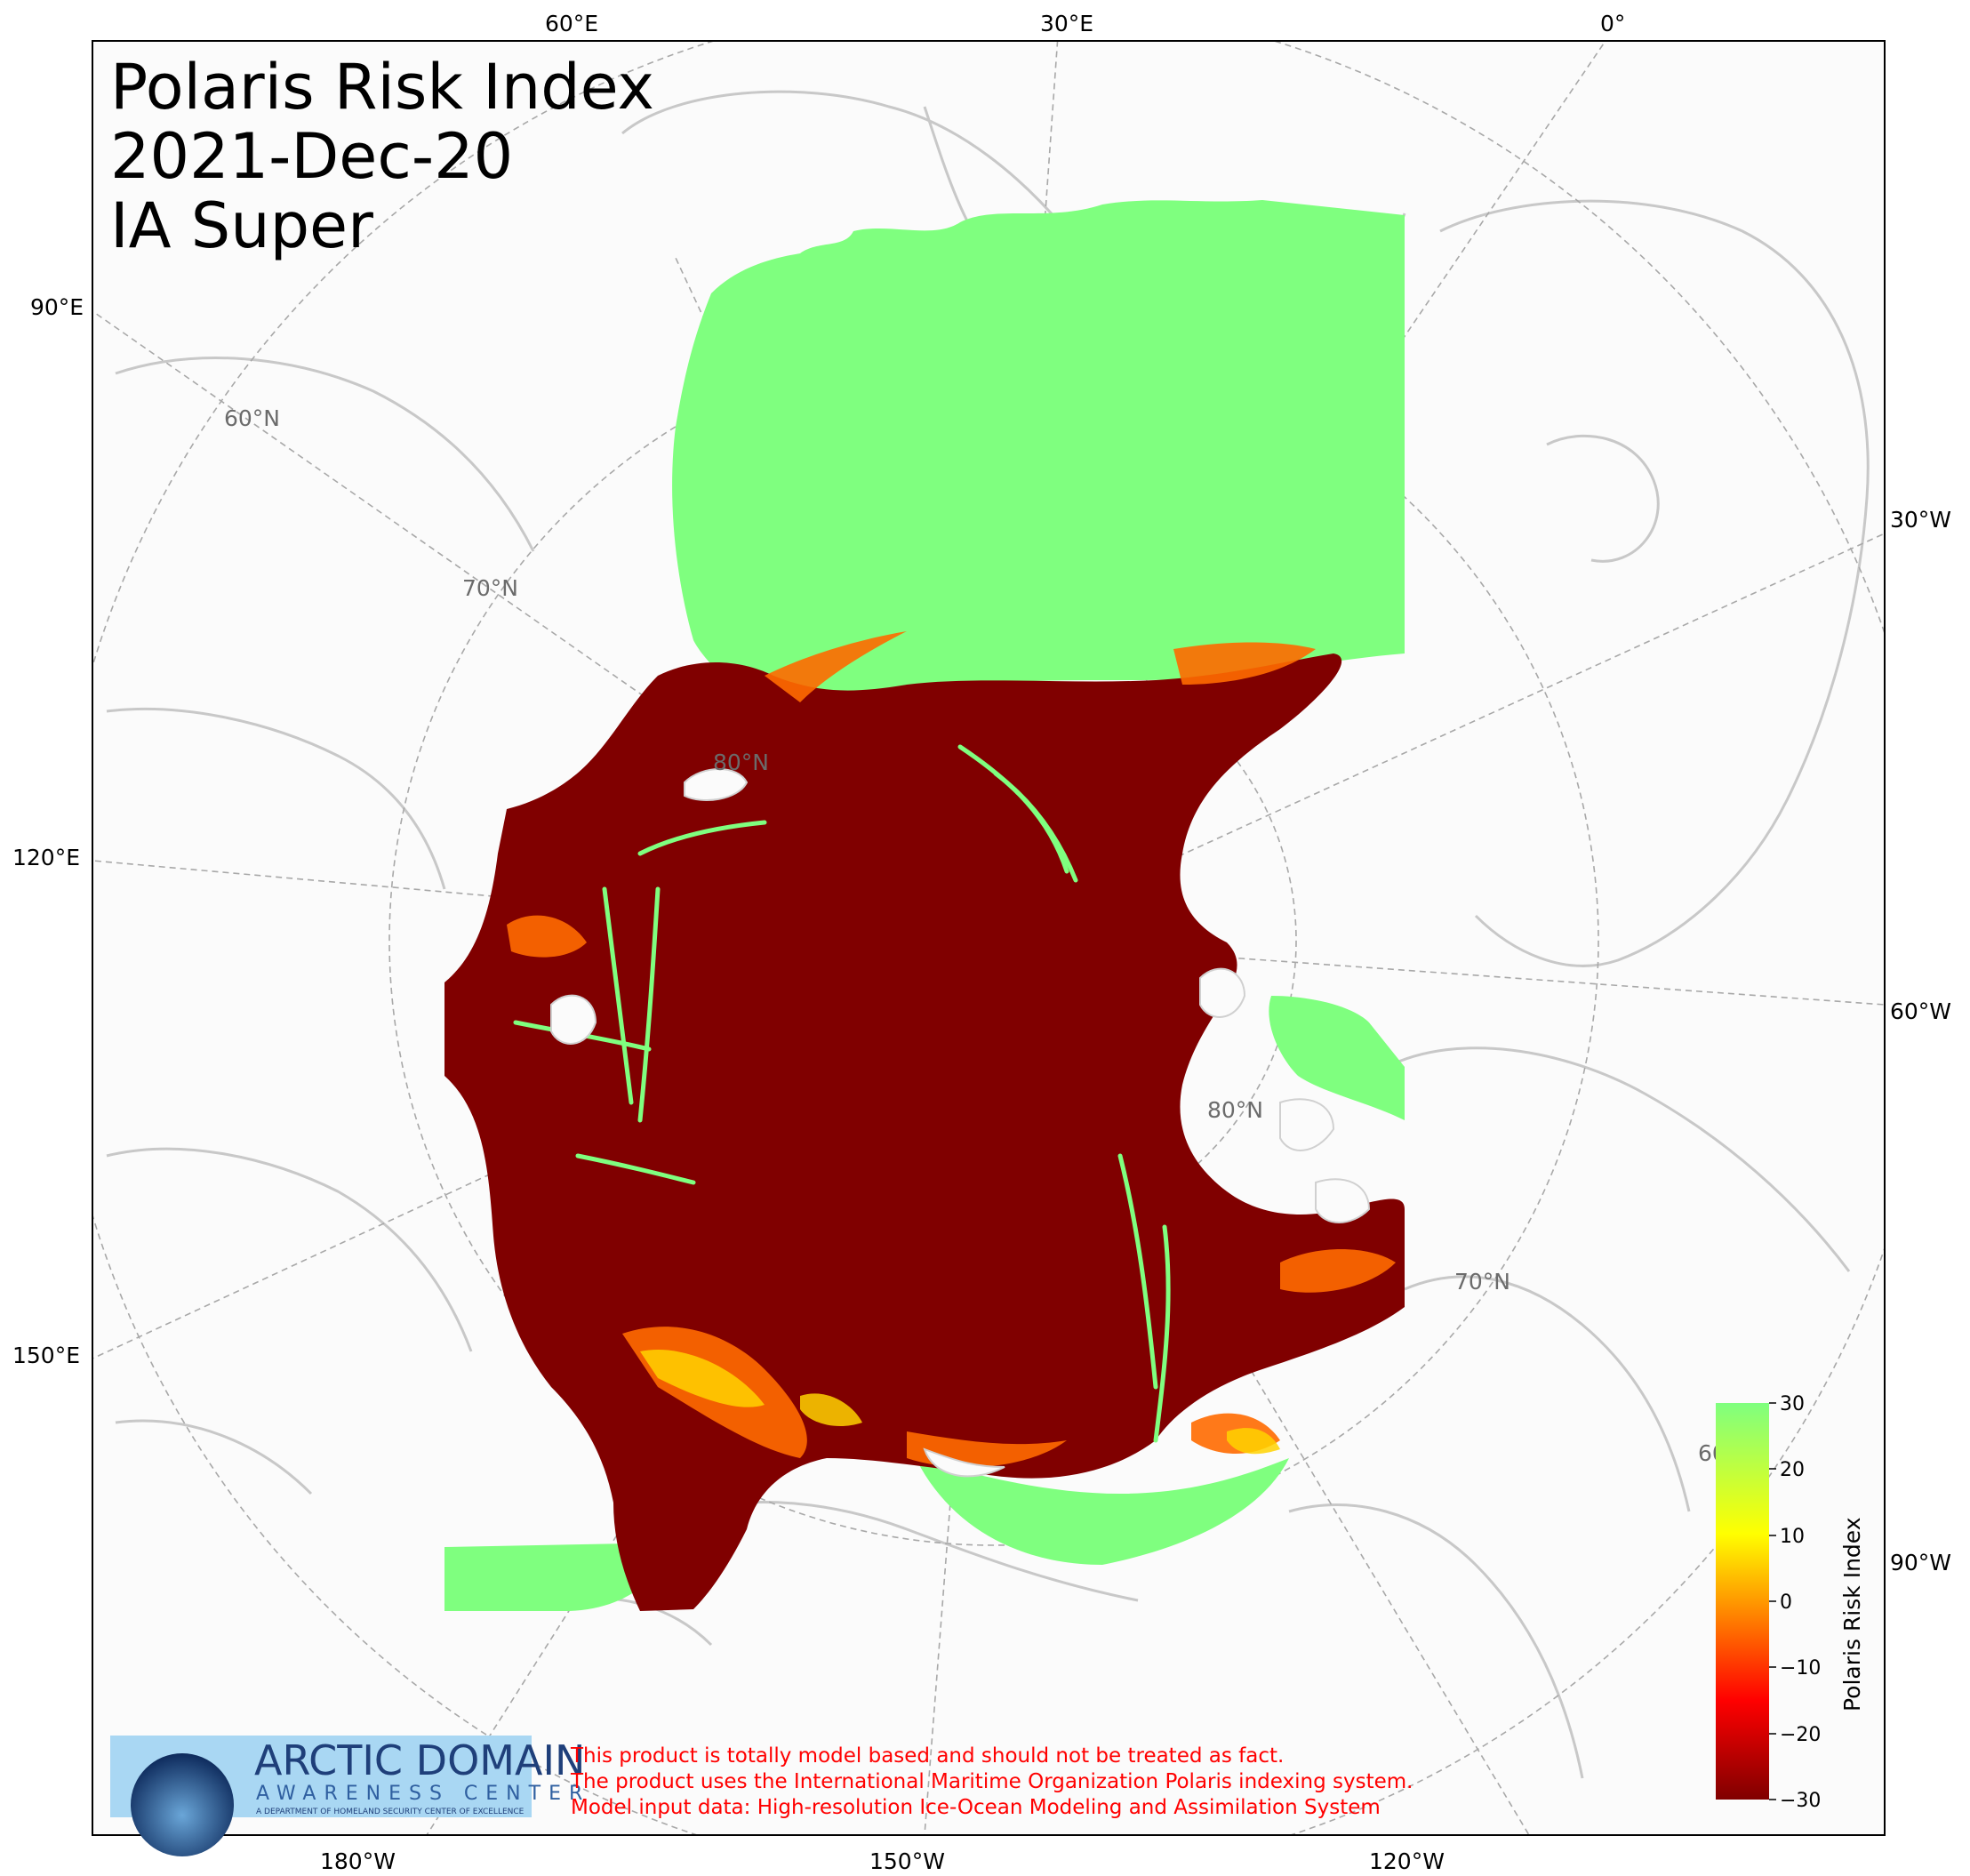  What do you see at coordinates (490, 588) in the screenshot?
I see `lat-label-70n-left: 70°N` at bounding box center [490, 588].